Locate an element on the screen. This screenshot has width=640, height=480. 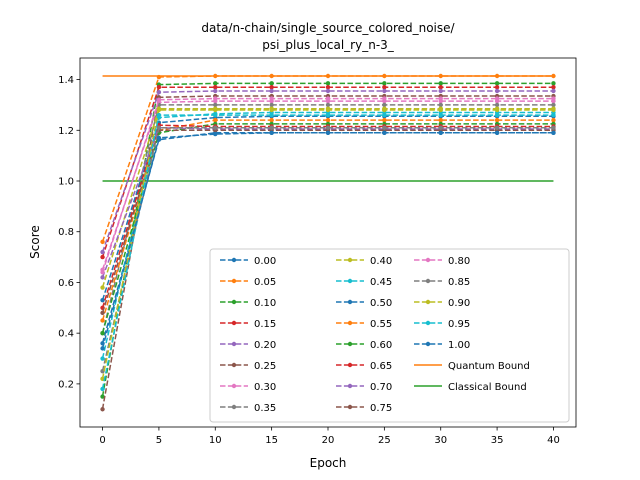
y-tick-label: 1.2 is located at coordinates (66, 131).